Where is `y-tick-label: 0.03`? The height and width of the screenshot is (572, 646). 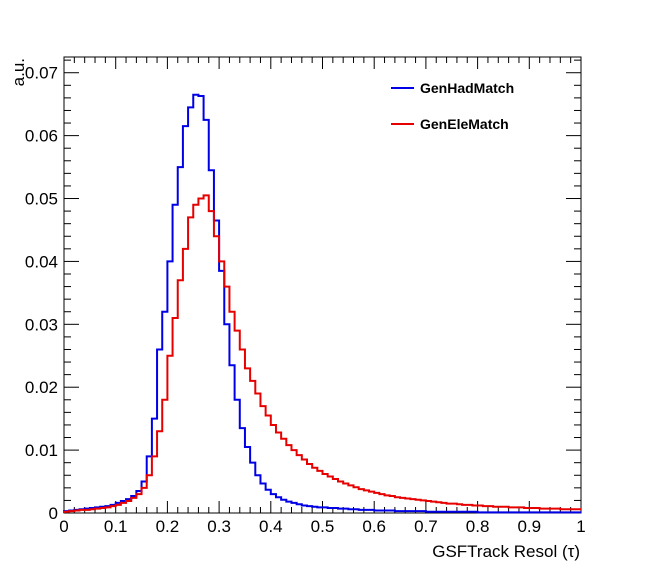
y-tick-label: 0.03 is located at coordinates (41, 324).